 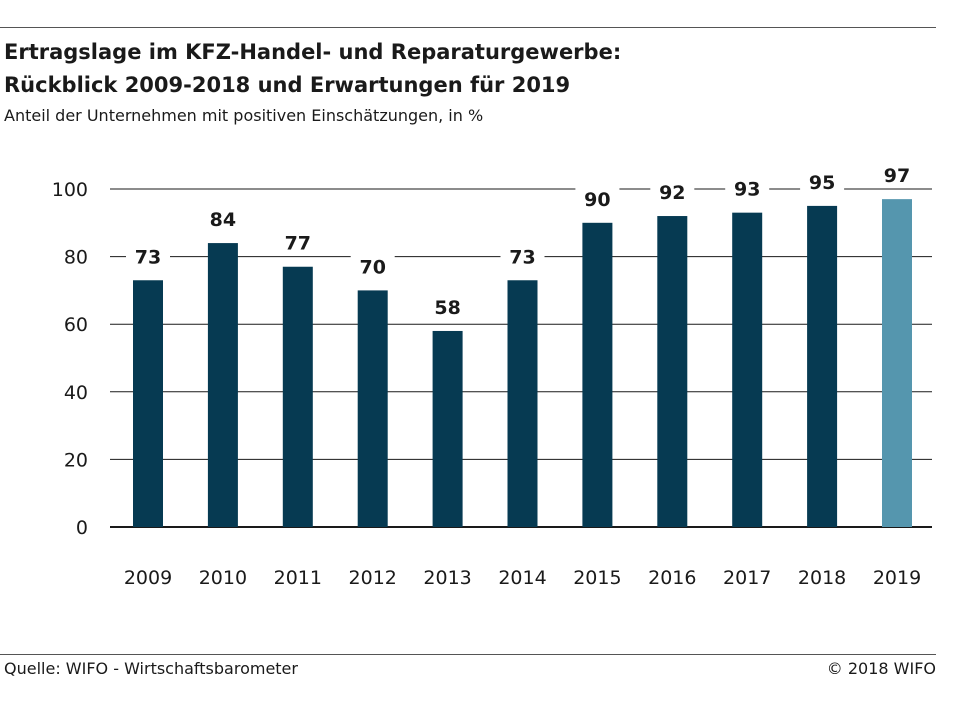 What do you see at coordinates (151, 668) in the screenshot?
I see `source-note: Quelle: WIFO - Wirtschaftsbarometer` at bounding box center [151, 668].